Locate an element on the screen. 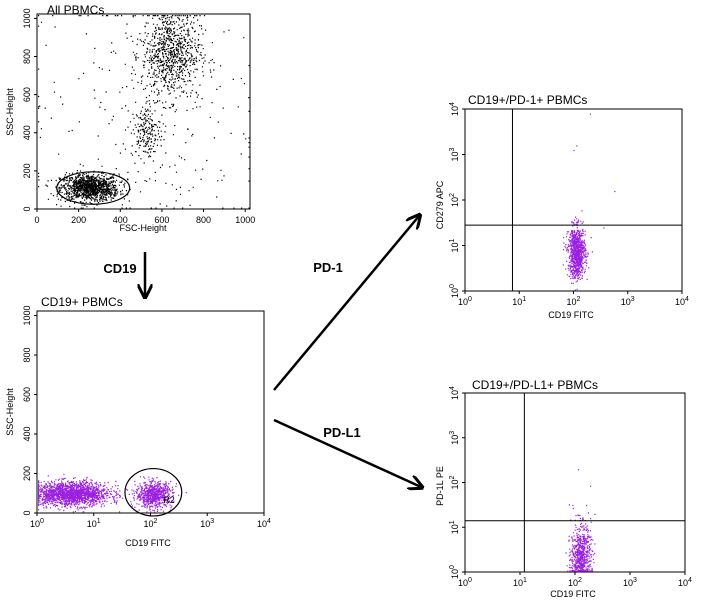 This screenshot has height=602, width=701. arrow-cd19: CD19 is located at coordinates (124, 274).